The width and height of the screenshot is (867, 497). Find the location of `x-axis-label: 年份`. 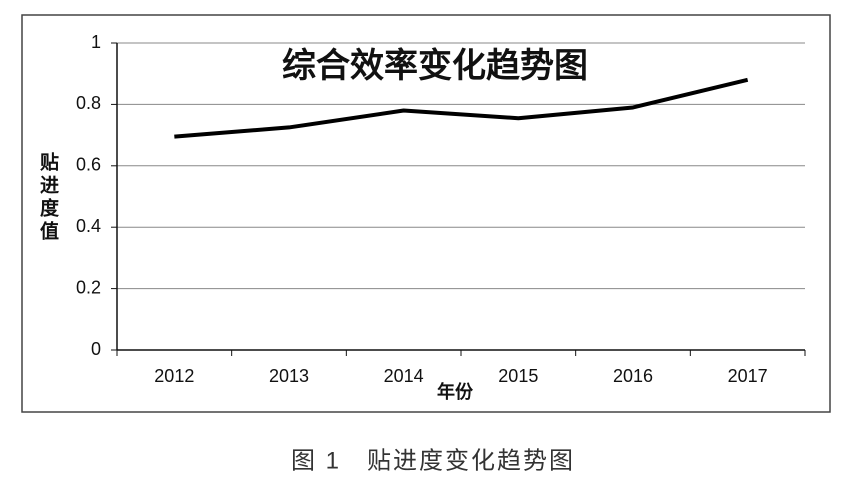

x-axis-label: 年份 is located at coordinates (455, 391).